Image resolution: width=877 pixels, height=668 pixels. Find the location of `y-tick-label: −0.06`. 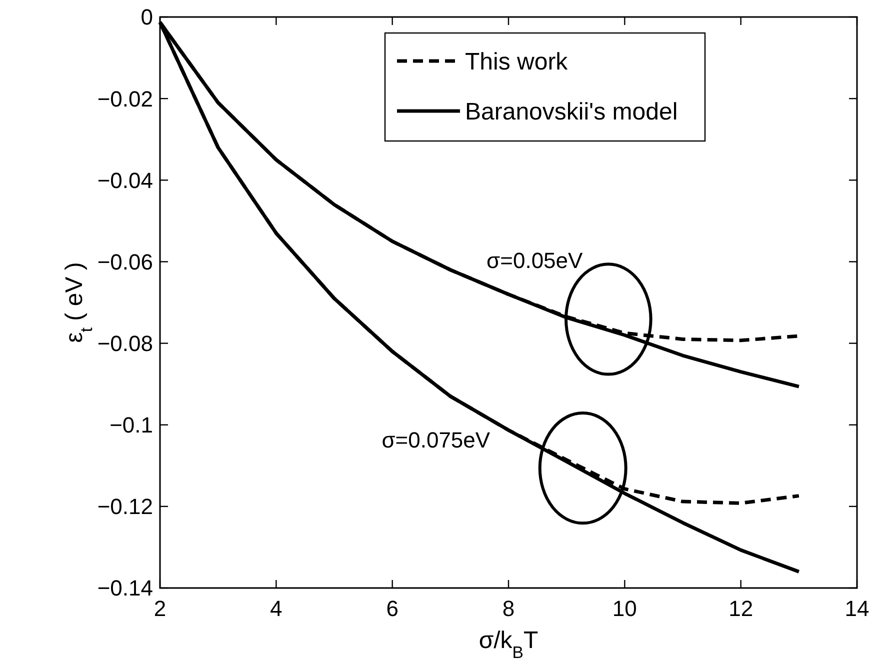

y-tick-label: −0.06 is located at coordinates (125, 261).